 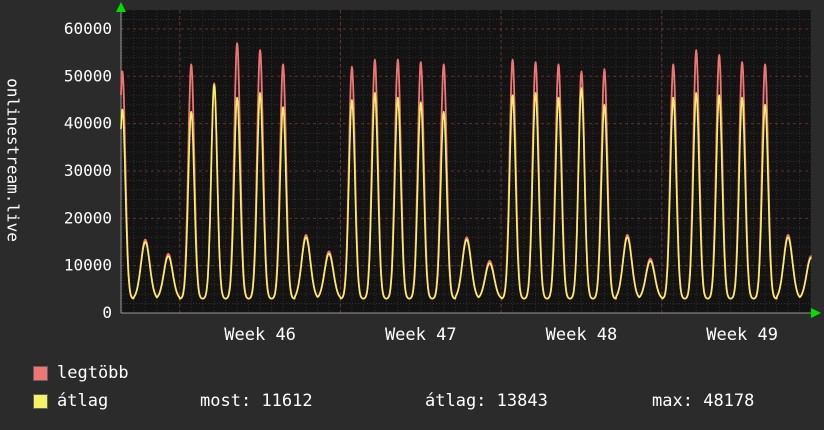 What do you see at coordinates (582, 335) in the screenshot?
I see `x-tick-label: Week 48` at bounding box center [582, 335].